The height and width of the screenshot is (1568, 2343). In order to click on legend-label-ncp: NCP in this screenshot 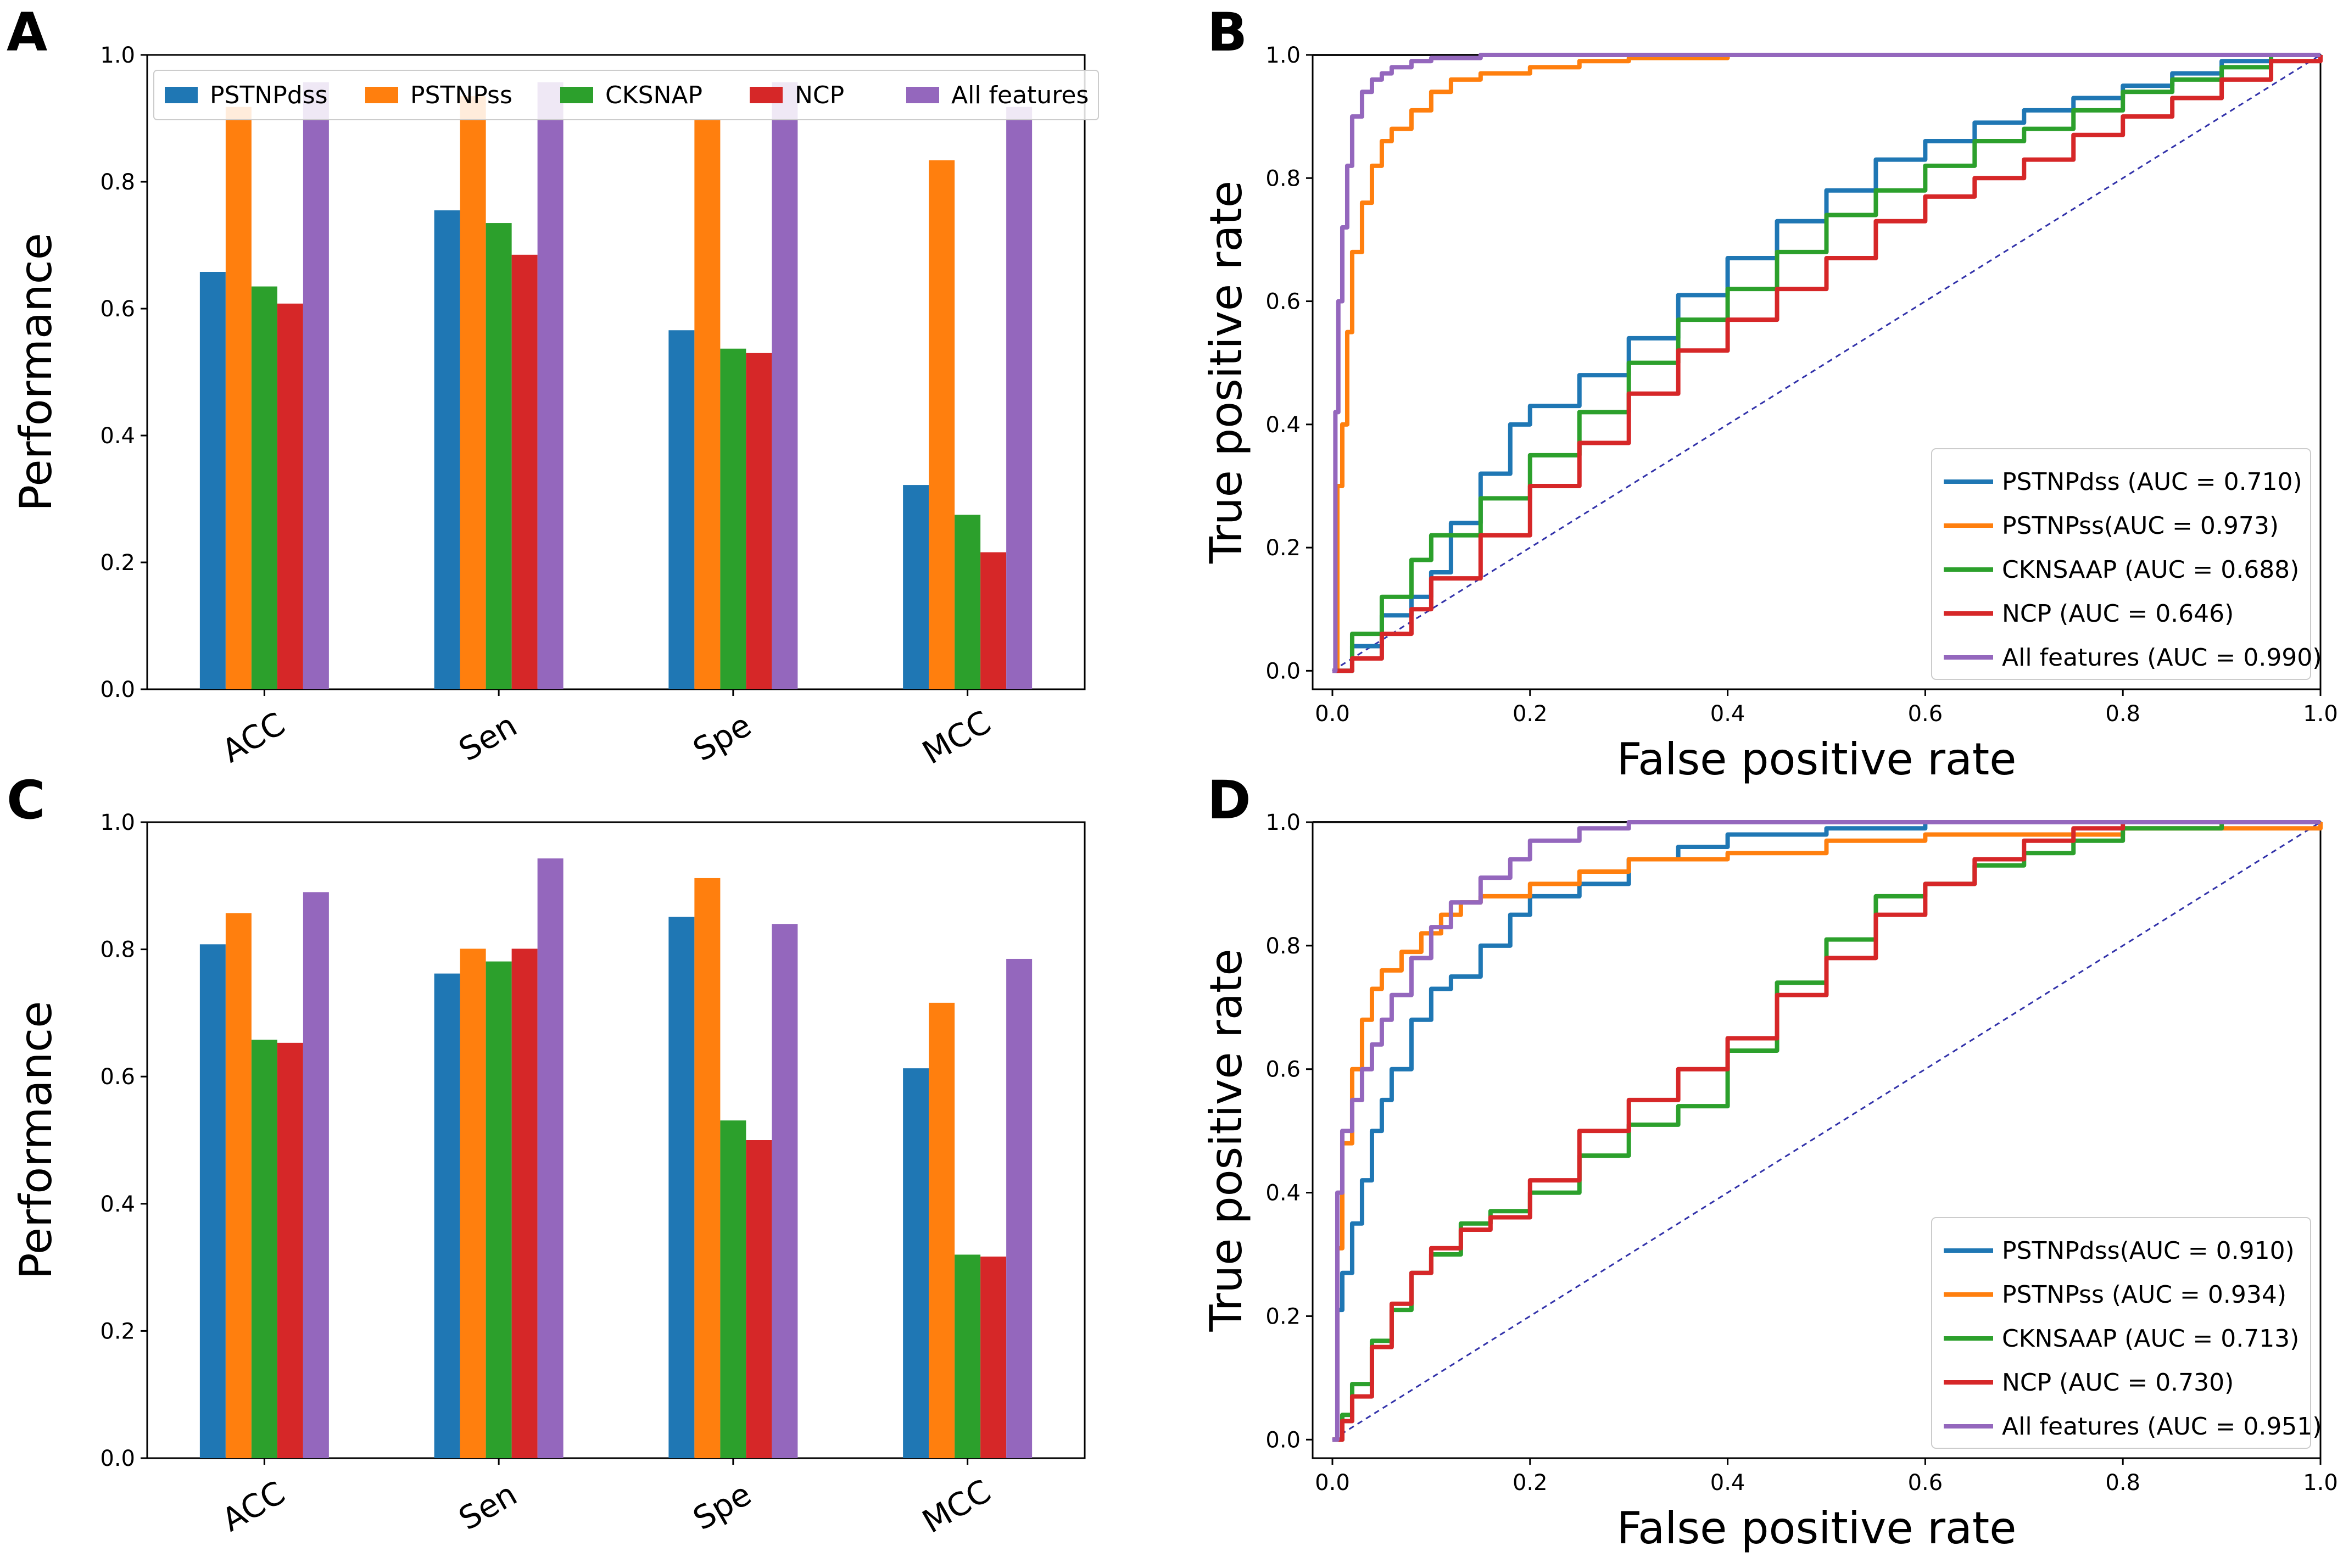, I will do `click(819, 95)`.